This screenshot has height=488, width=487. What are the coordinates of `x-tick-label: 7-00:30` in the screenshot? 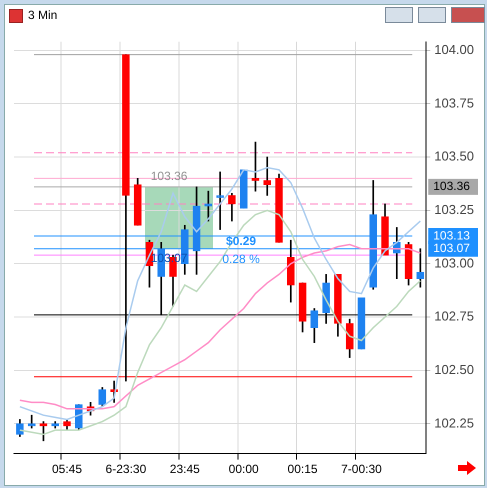 It's located at (361, 469).